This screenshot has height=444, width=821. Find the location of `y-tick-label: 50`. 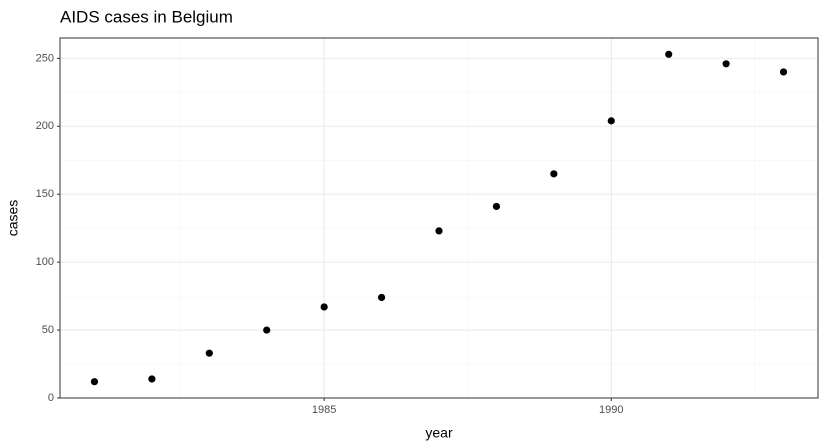

y-tick-label: 50 is located at coordinates (48, 330).